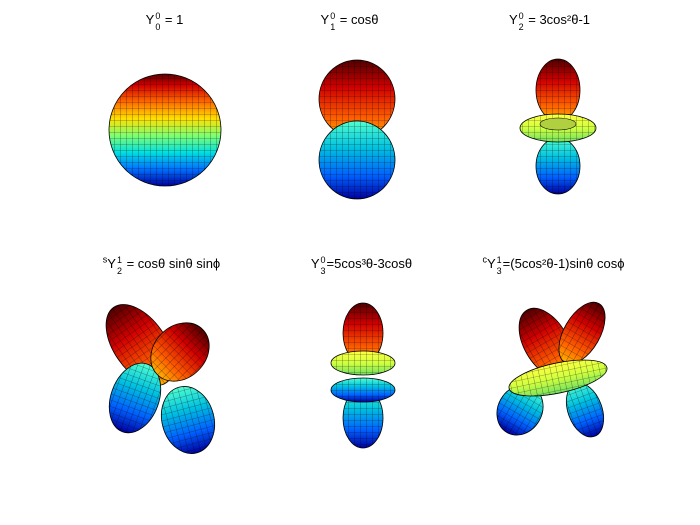 The height and width of the screenshot is (525, 700). I want to click on panel-title-sy21: sY 1 2 = cosθ sinθ sinϕ, so click(161, 265).